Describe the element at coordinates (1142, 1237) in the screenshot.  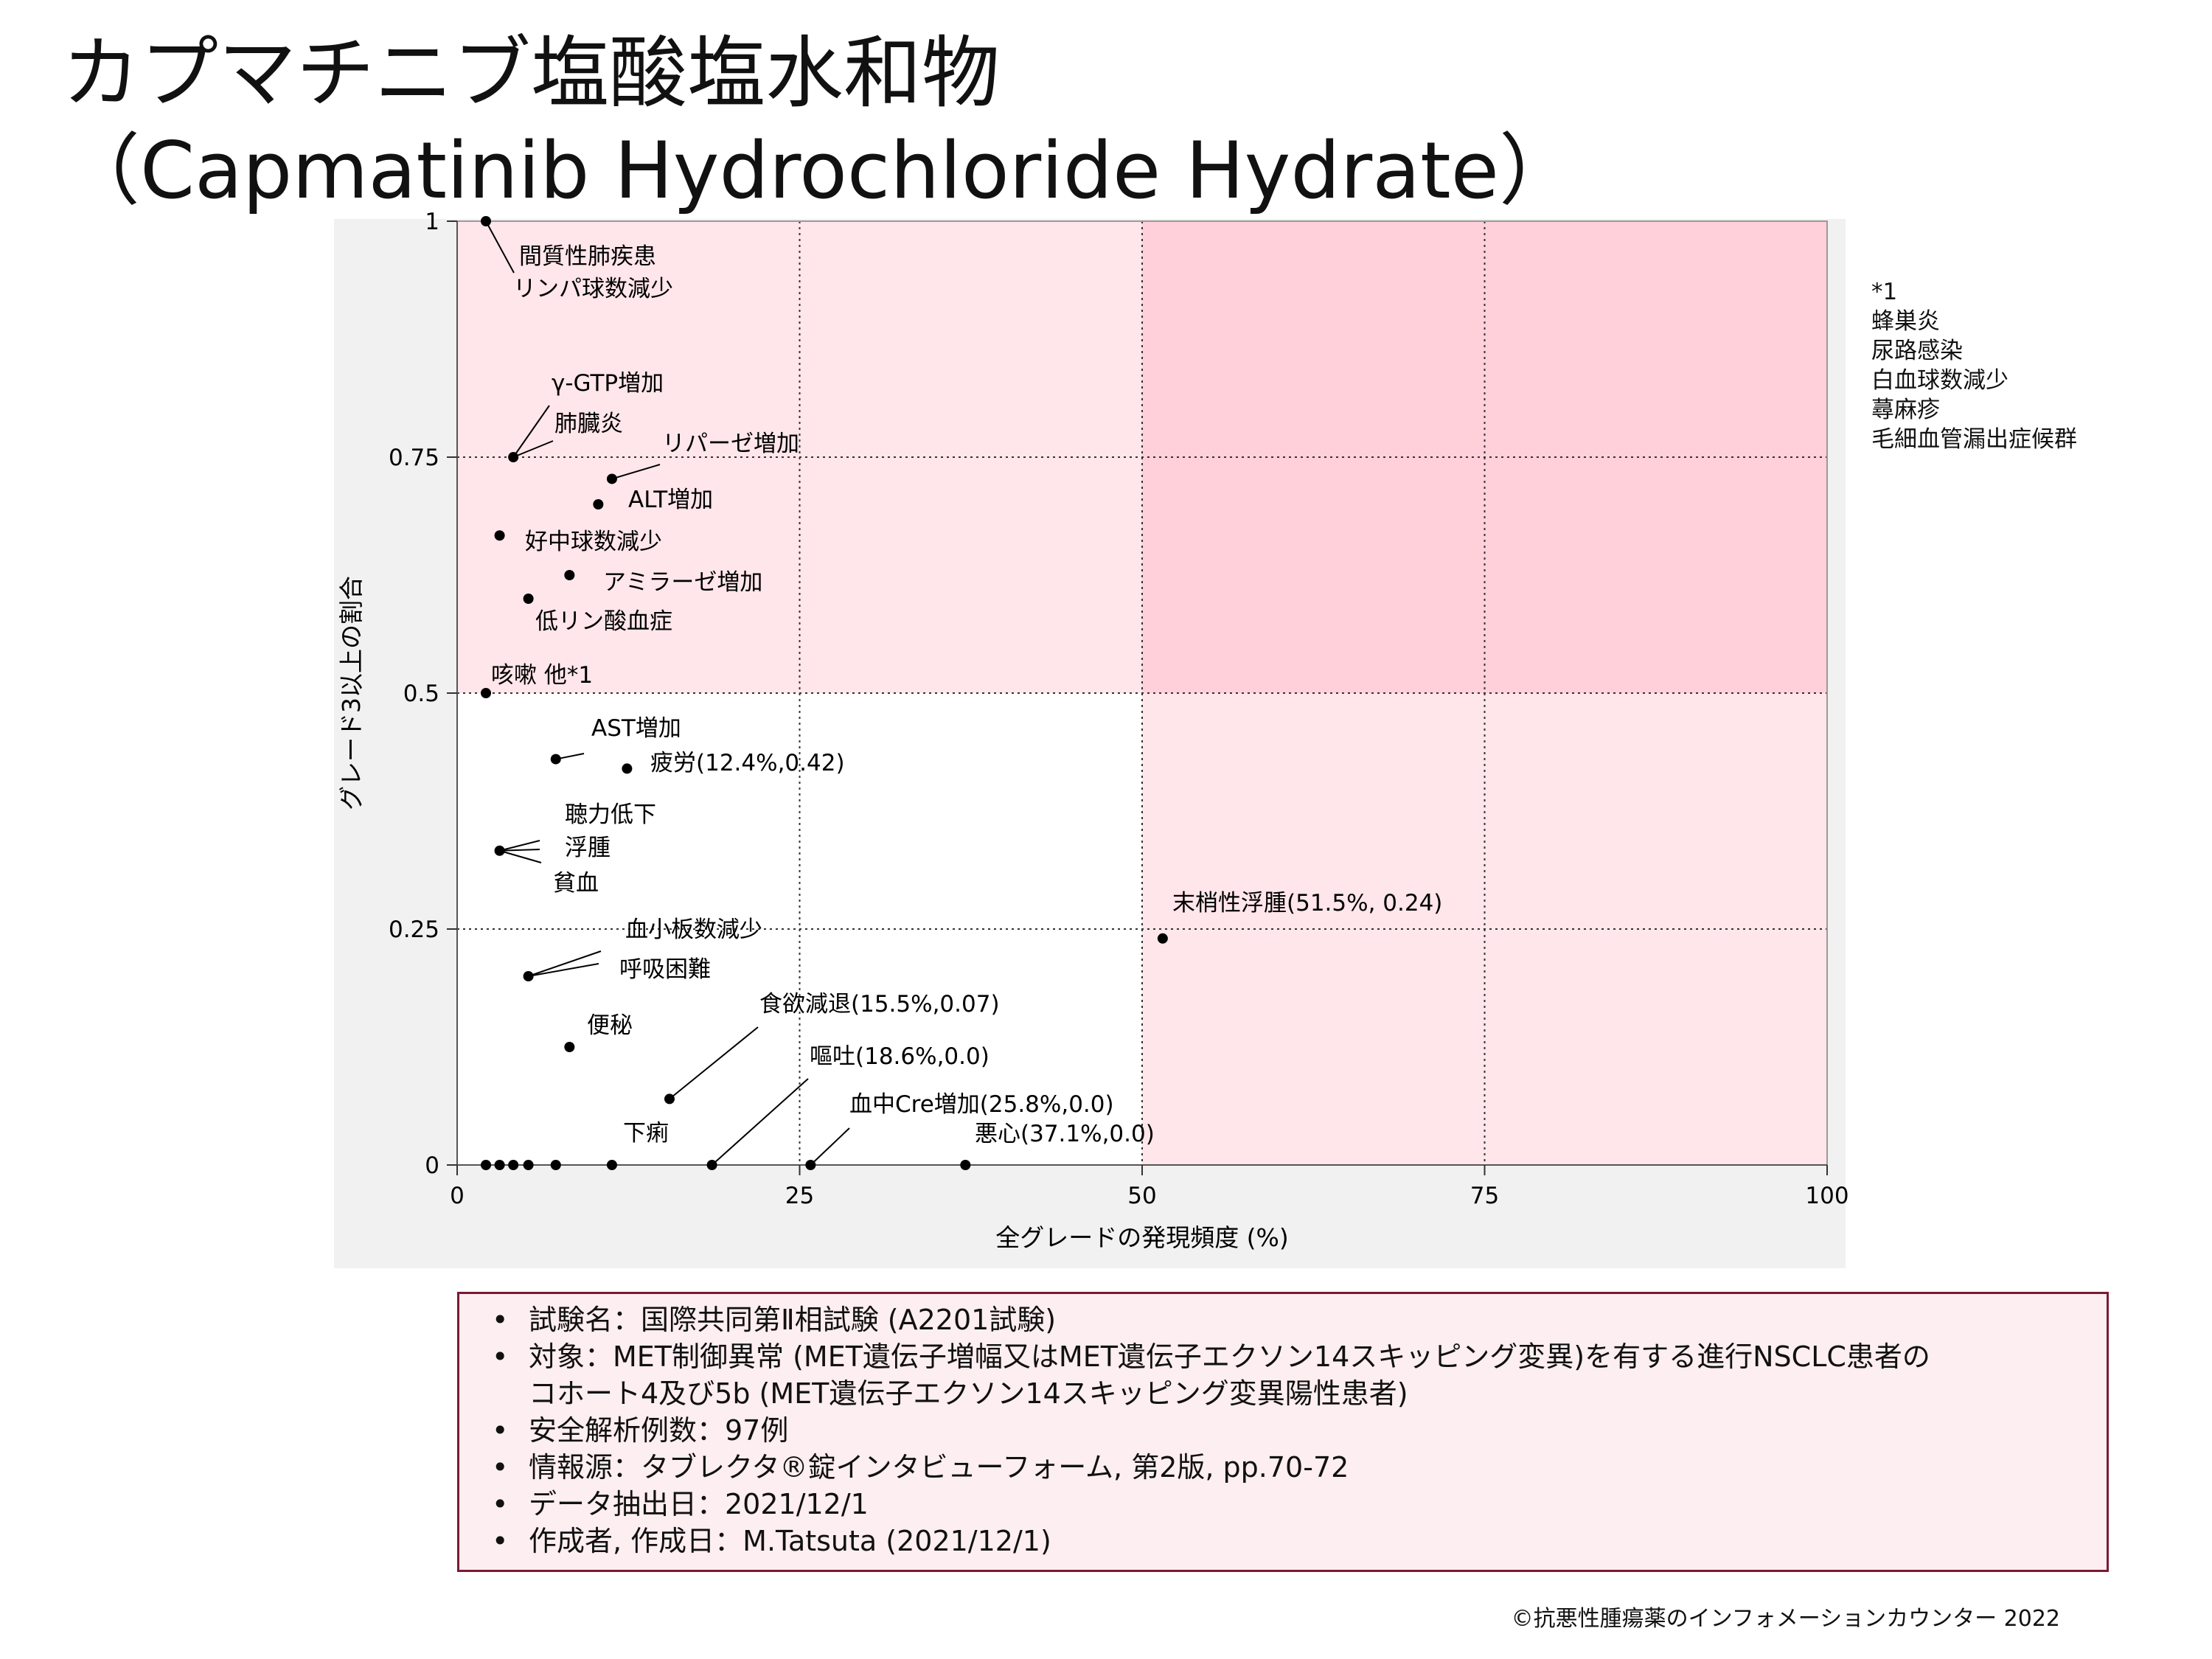
I see `x-axis-label: 全グレードの発現頻度 (%)` at that location.